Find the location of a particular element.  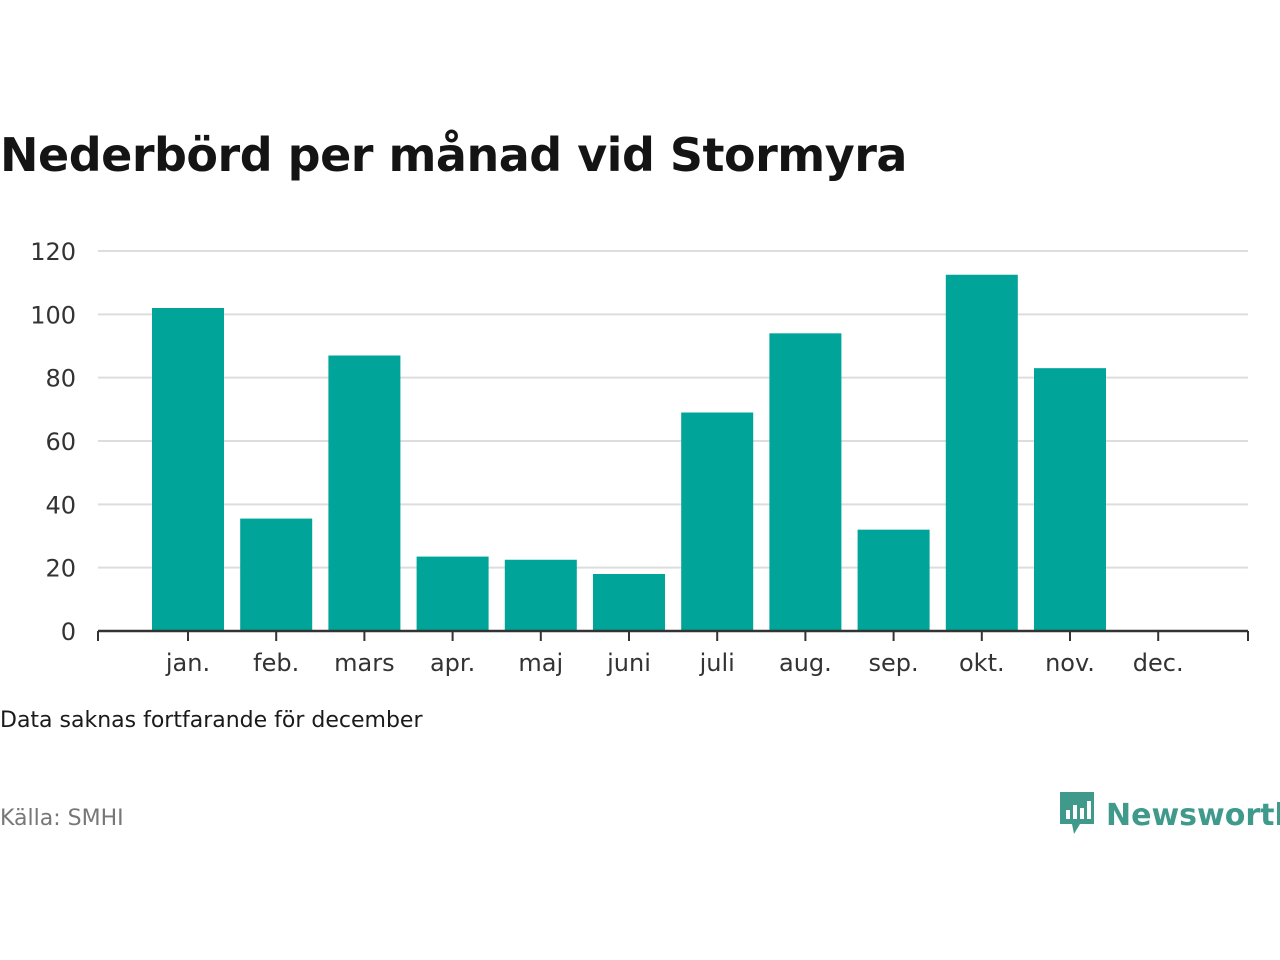

bar-juni is located at coordinates (629, 602).